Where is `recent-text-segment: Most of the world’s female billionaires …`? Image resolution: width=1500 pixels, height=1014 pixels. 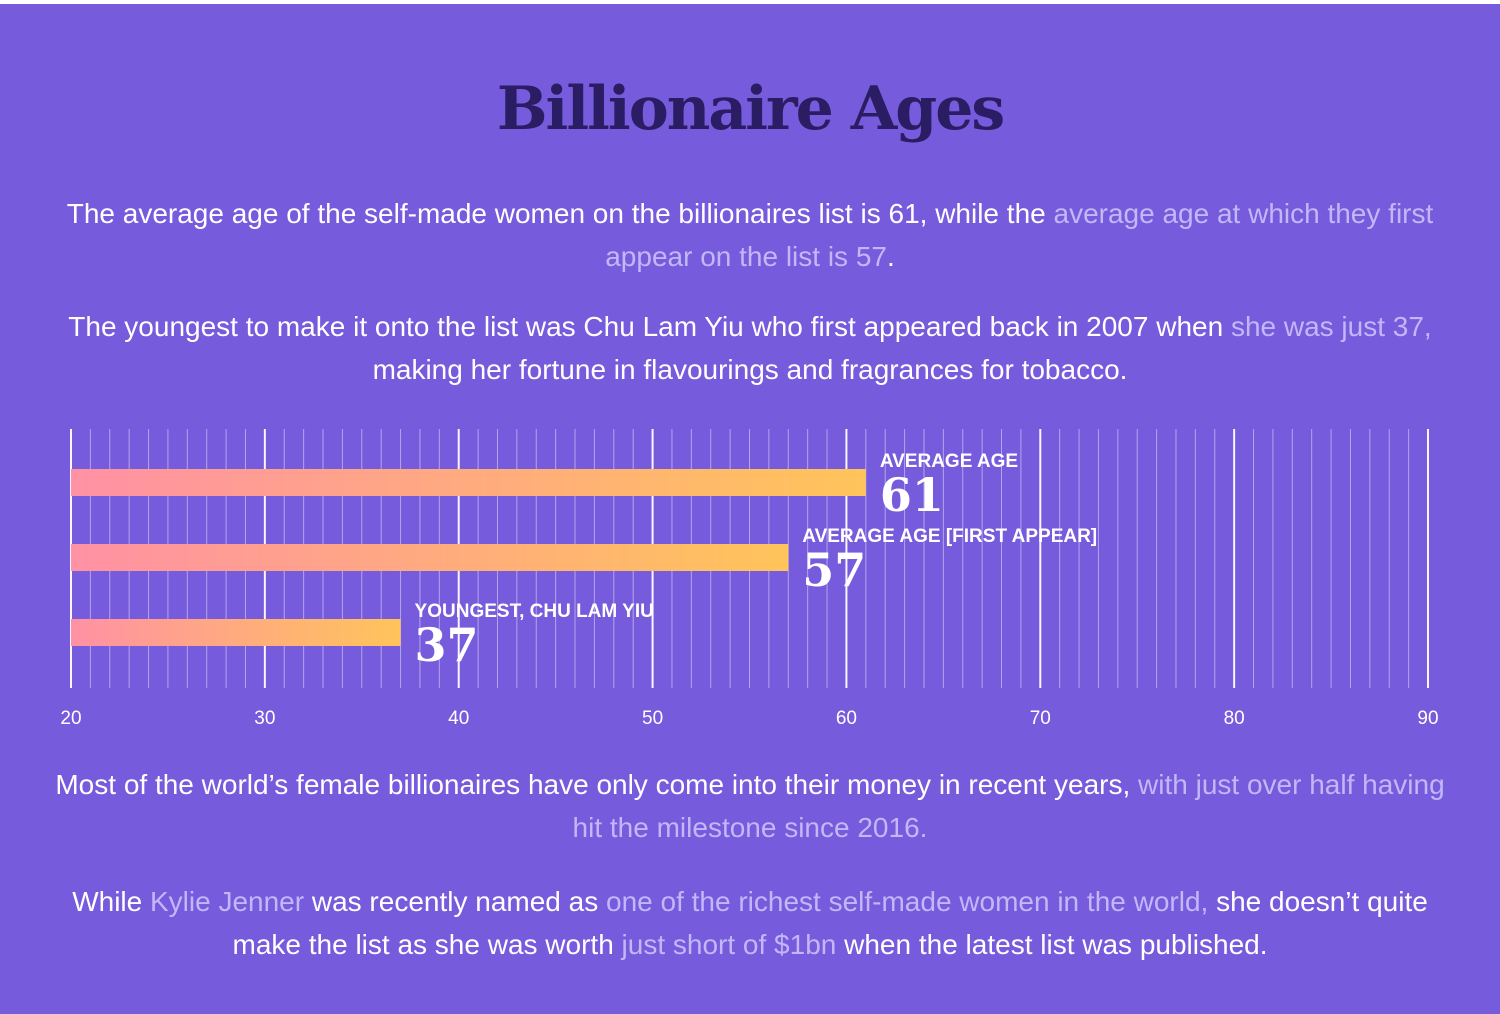
recent-text-segment: Most of the world’s female billionaires … is located at coordinates (597, 784).